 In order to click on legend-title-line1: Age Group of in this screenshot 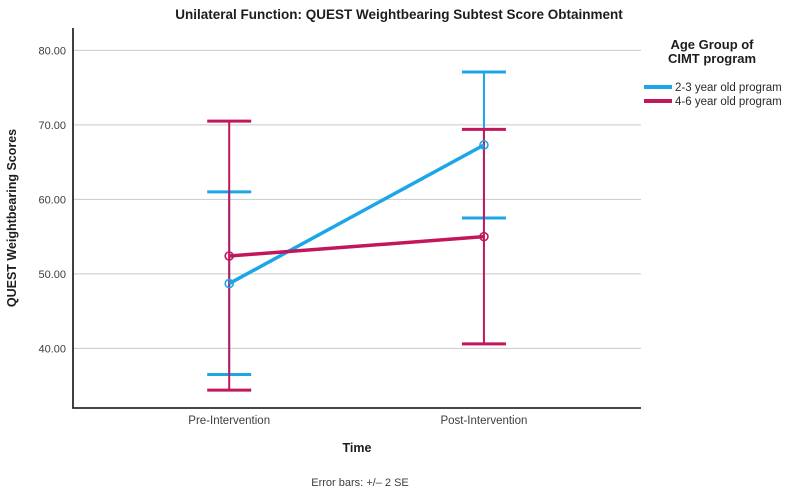, I will do `click(712, 44)`.